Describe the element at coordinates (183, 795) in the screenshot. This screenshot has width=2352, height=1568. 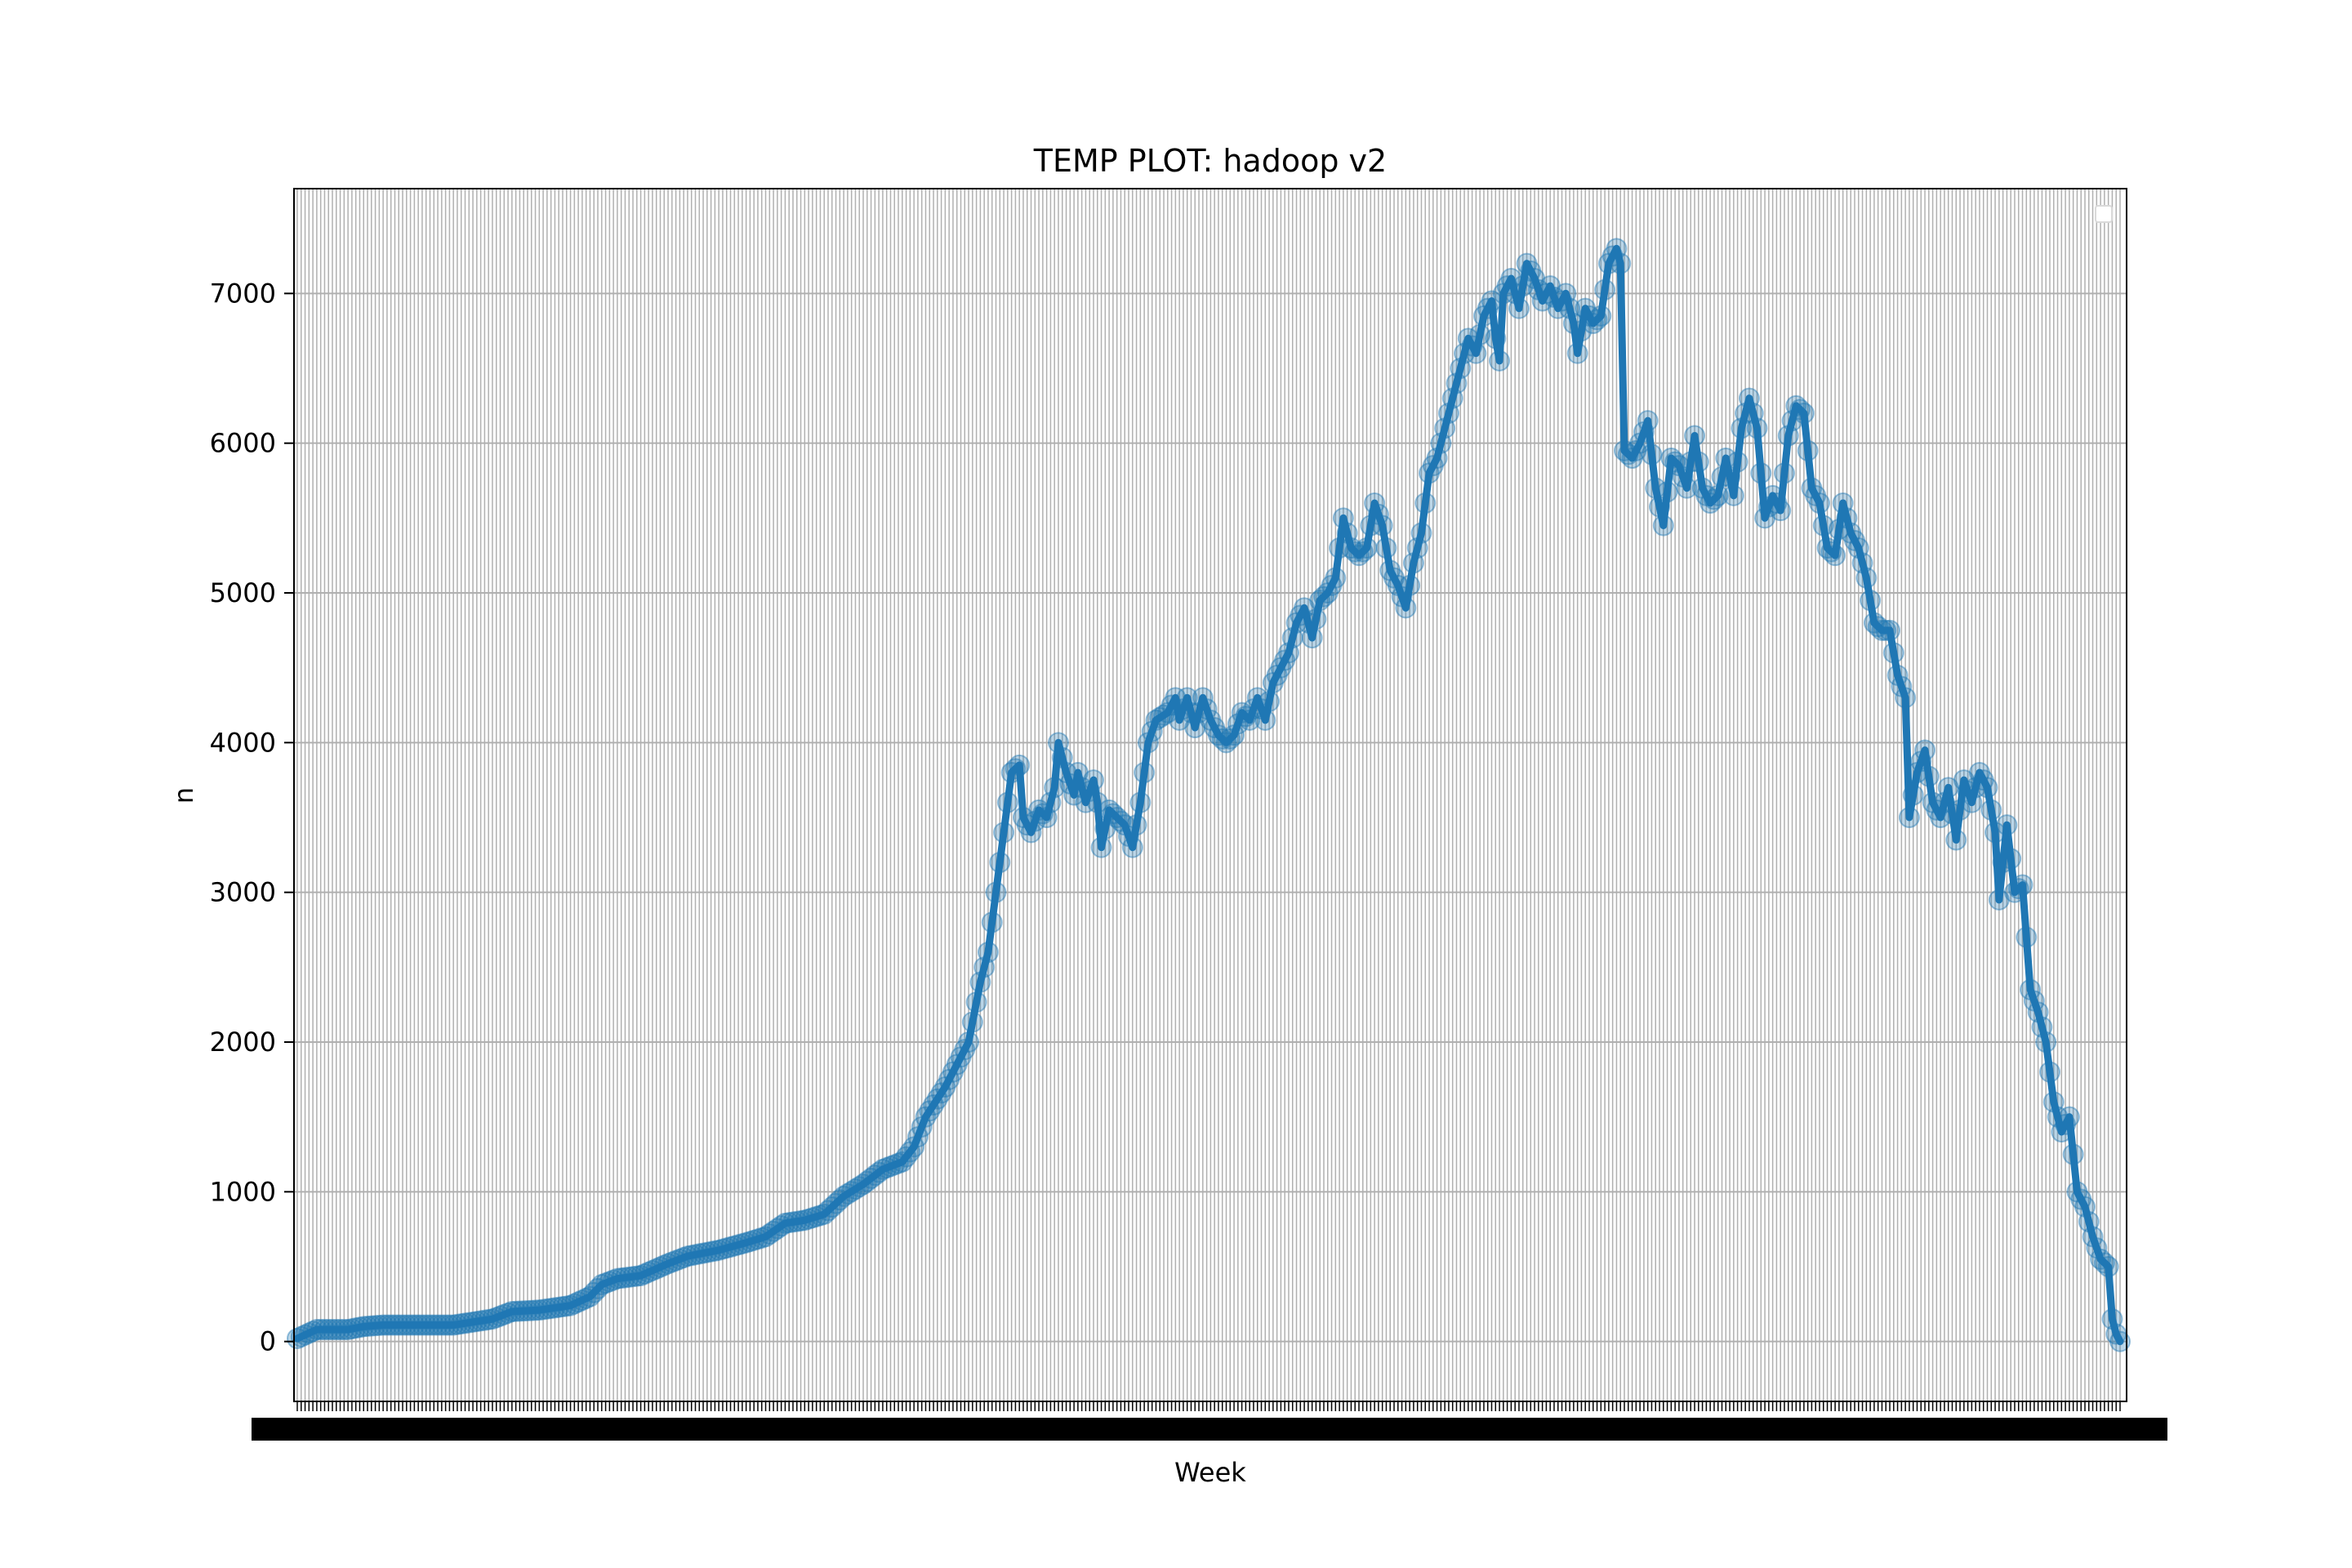
I see `y-axis-label: n` at that location.